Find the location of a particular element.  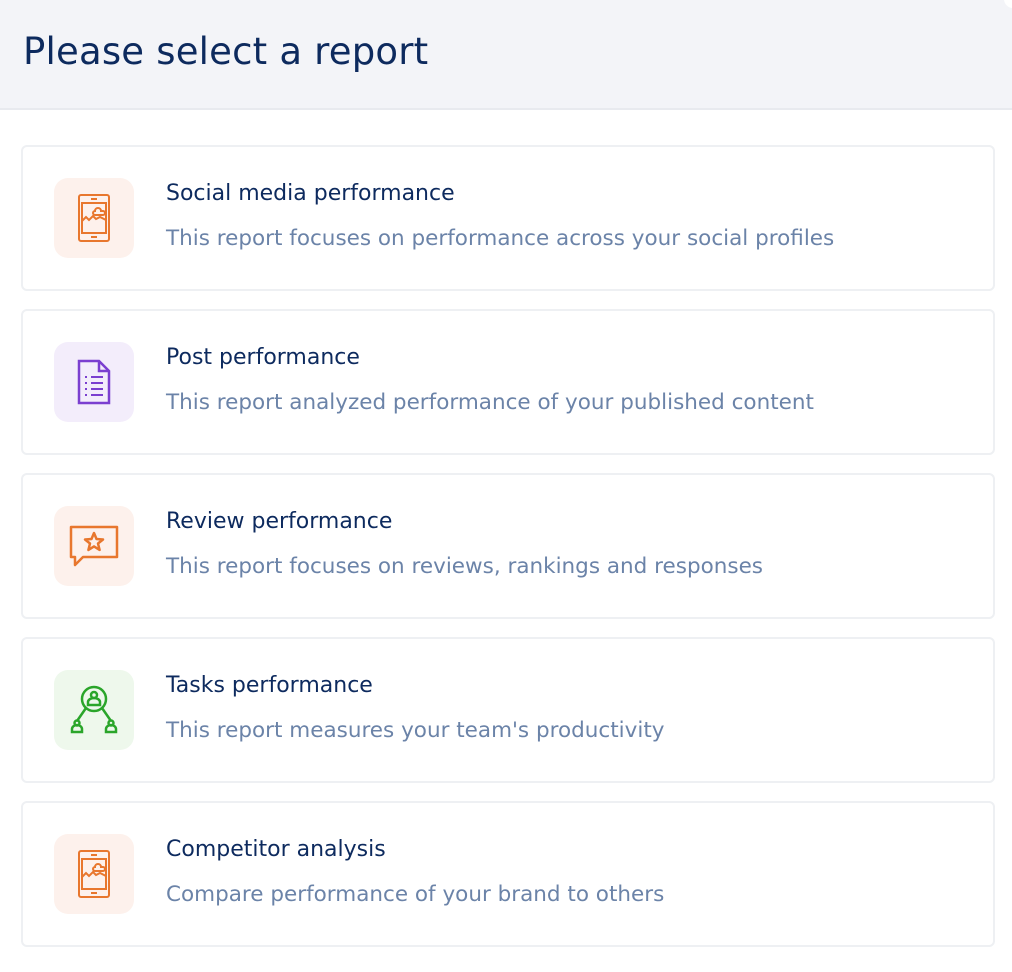

page-title: Please select a report is located at coordinates (226, 51).